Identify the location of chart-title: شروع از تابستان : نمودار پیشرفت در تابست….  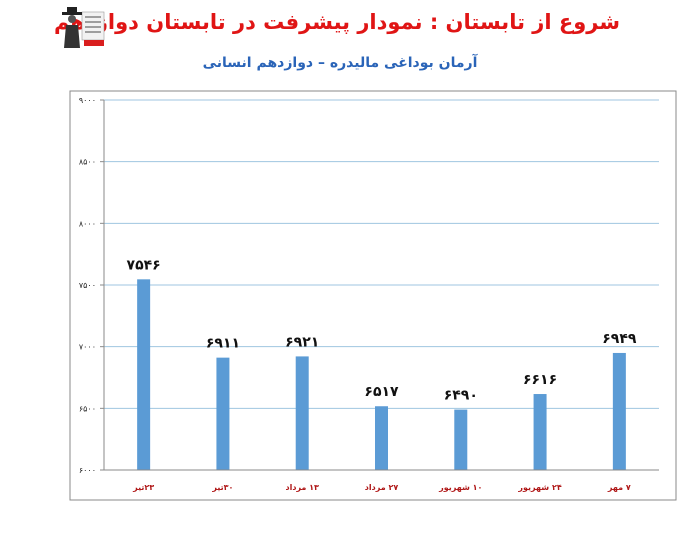
(337, 22).